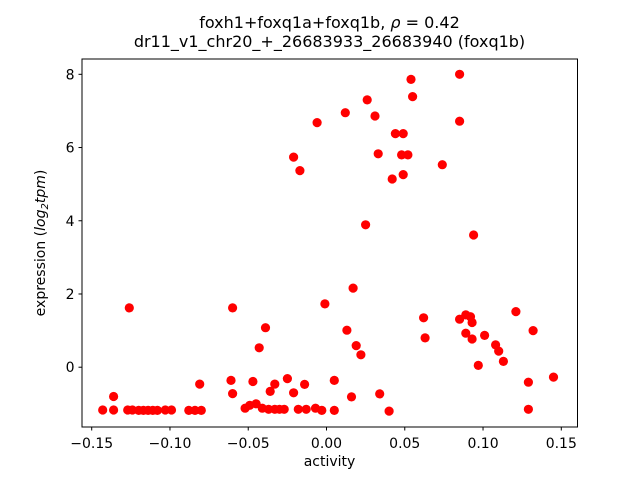 The width and height of the screenshot is (640, 480). I want to click on y-axis-label: expression (log2tpm), so click(42, 243).